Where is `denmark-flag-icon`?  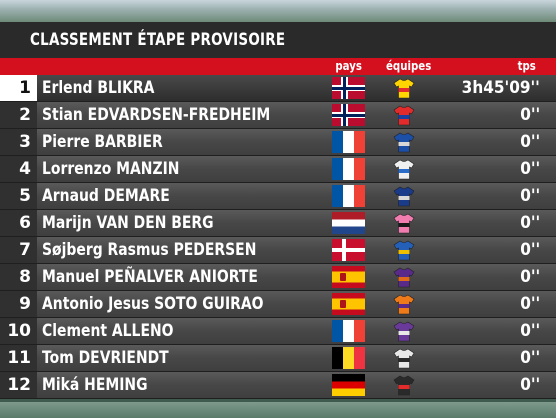 denmark-flag-icon is located at coordinates (348, 250).